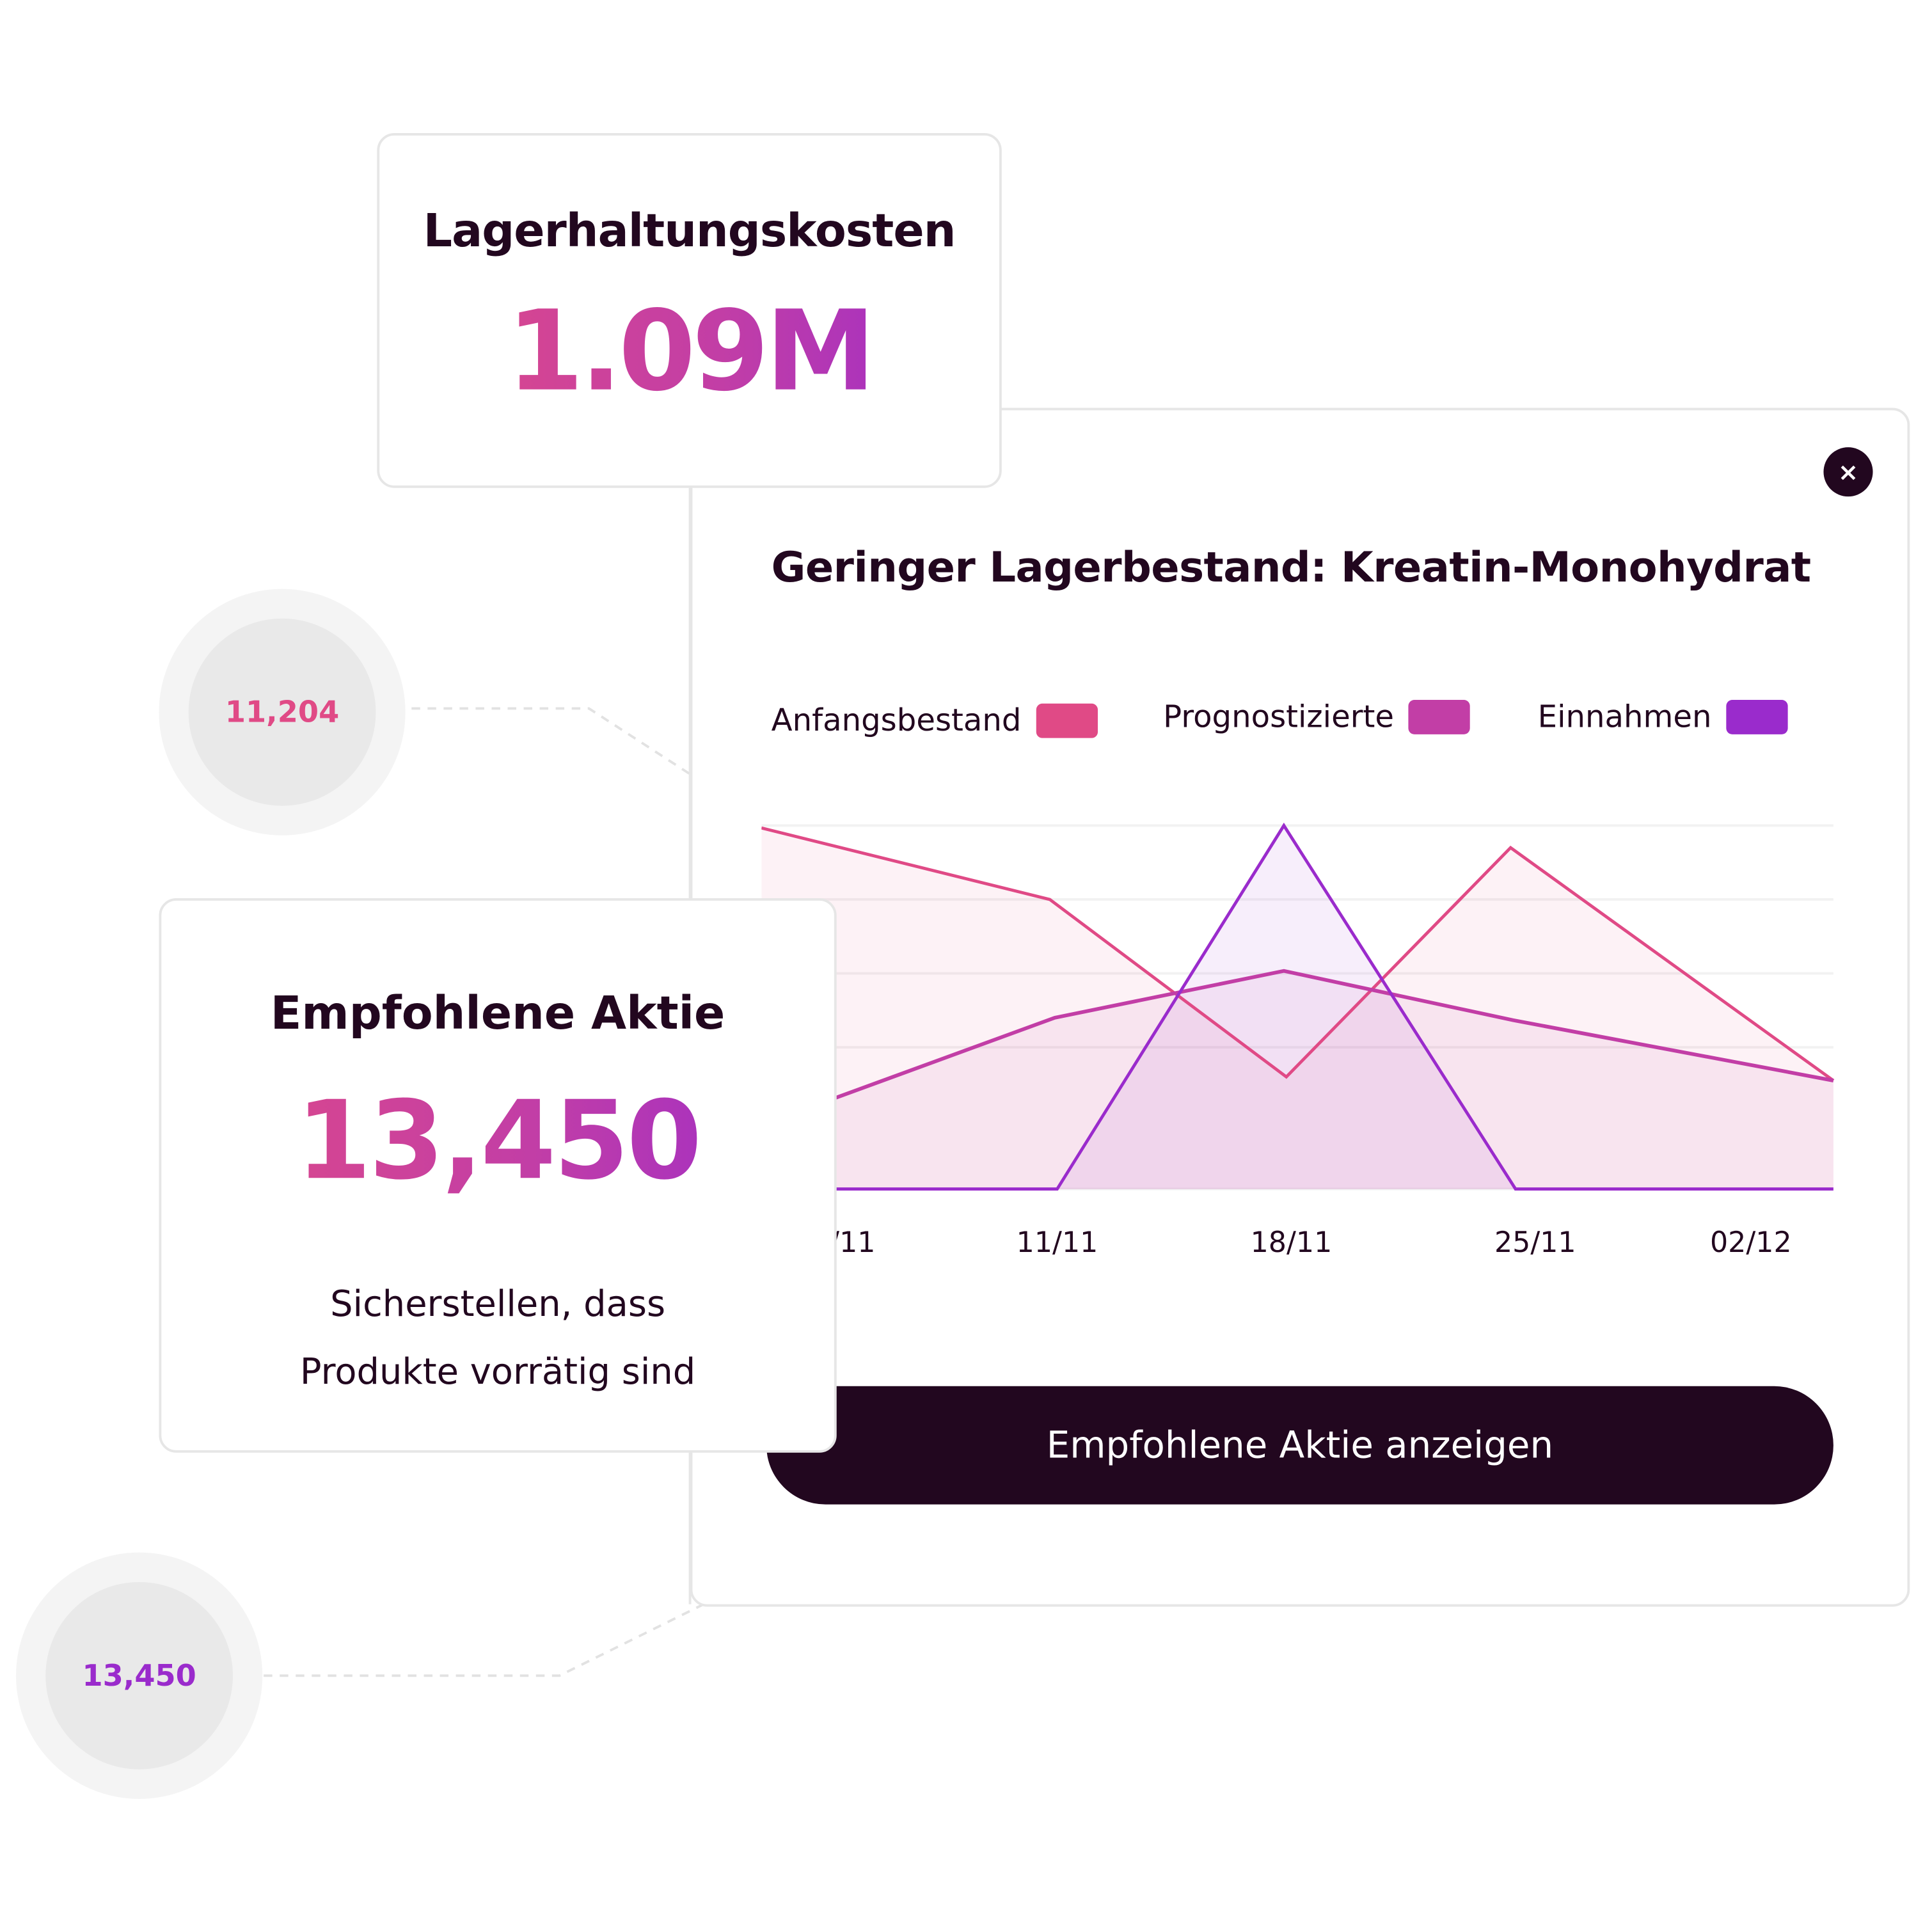  What do you see at coordinates (498, 1303) in the screenshot?
I see `description-line: Sicherstellen, dass` at bounding box center [498, 1303].